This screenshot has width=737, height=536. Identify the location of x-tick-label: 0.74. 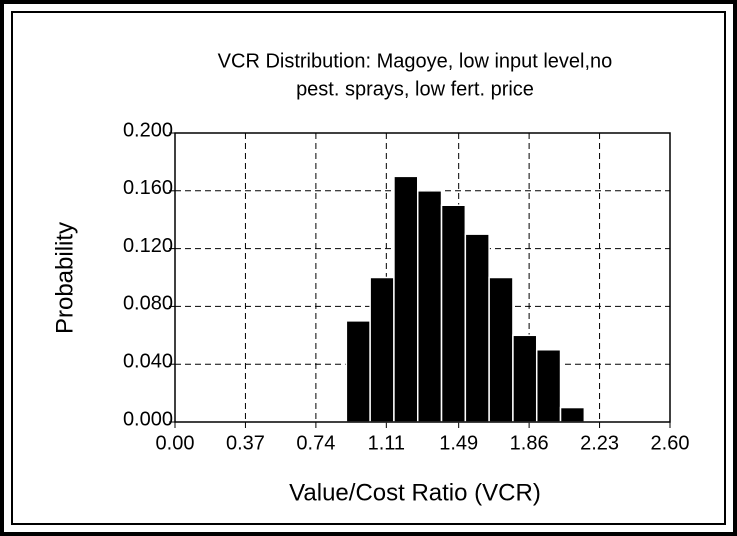
(315, 443).